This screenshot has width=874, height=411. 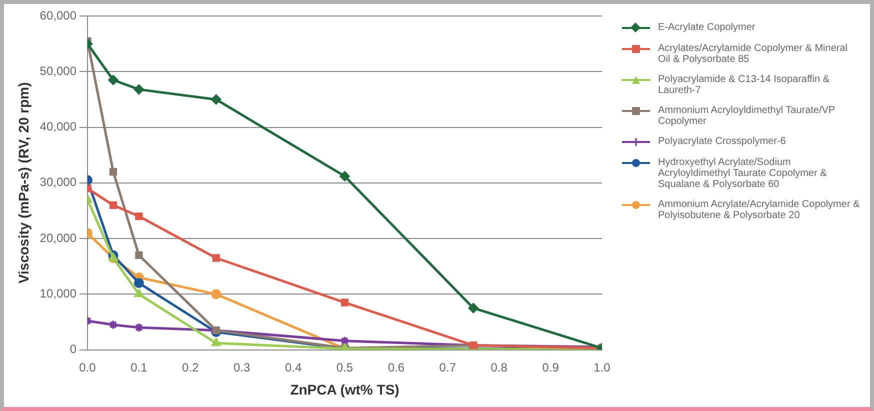 What do you see at coordinates (602, 367) in the screenshot?
I see `x-tick-label: 1.0` at bounding box center [602, 367].